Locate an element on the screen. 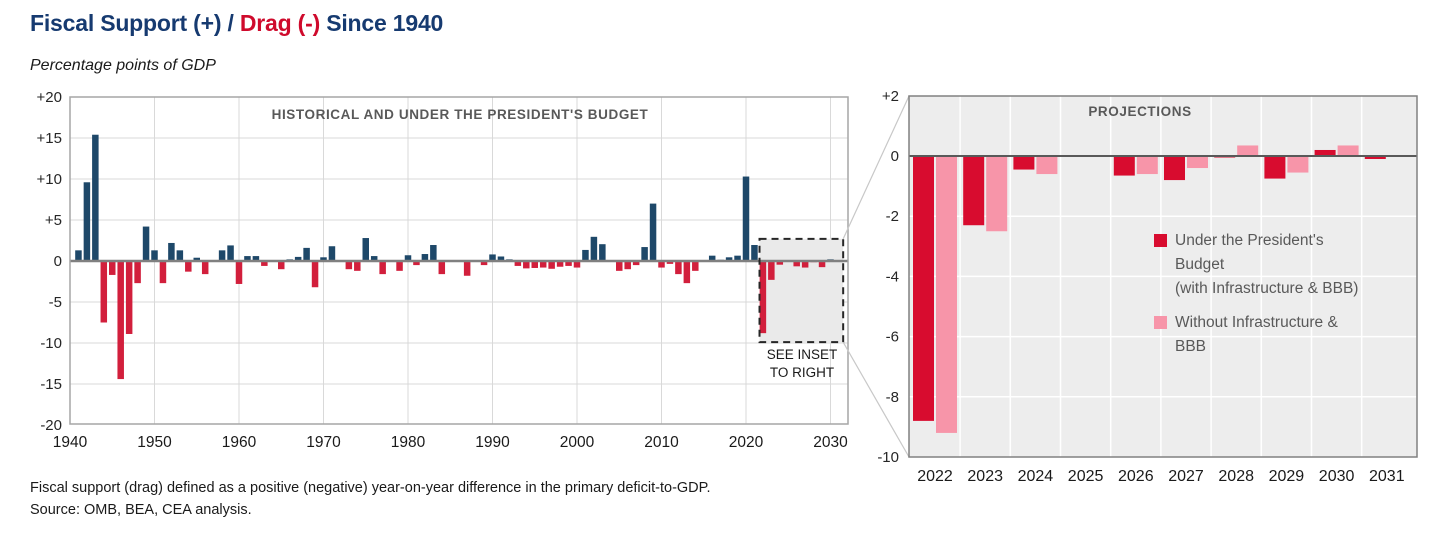 The height and width of the screenshot is (534, 1435). inset-connector-bottom is located at coordinates (876, 399).